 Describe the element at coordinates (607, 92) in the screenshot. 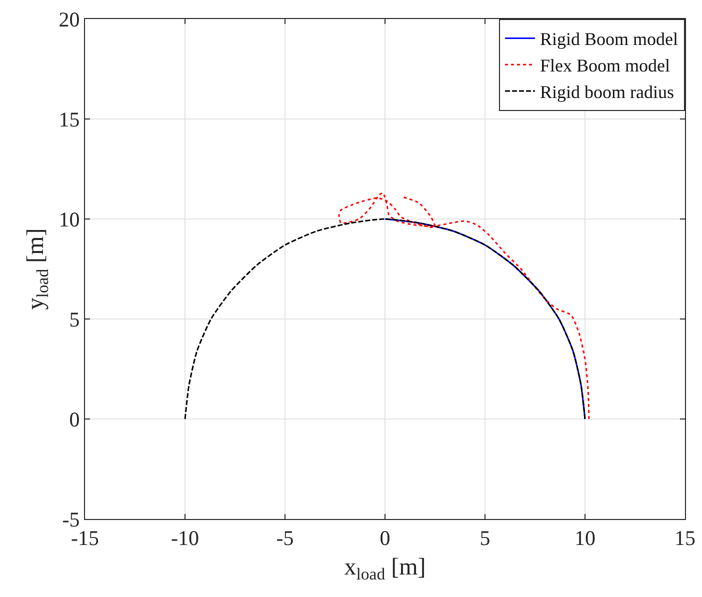

I see `legend-label: Rigid boom radius` at that location.